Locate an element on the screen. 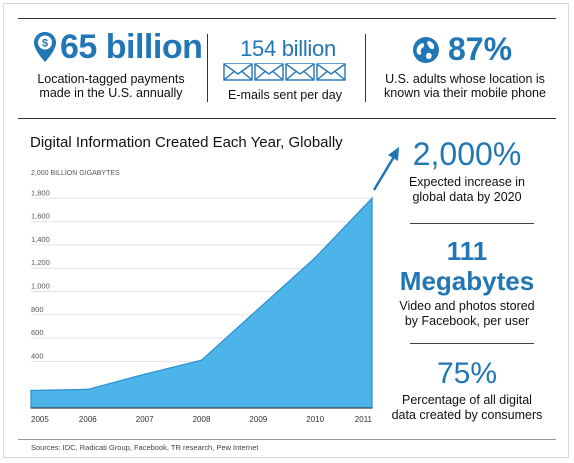  chart-ylabel: 2,000 BILLION GIGABYTES is located at coordinates (75, 173).